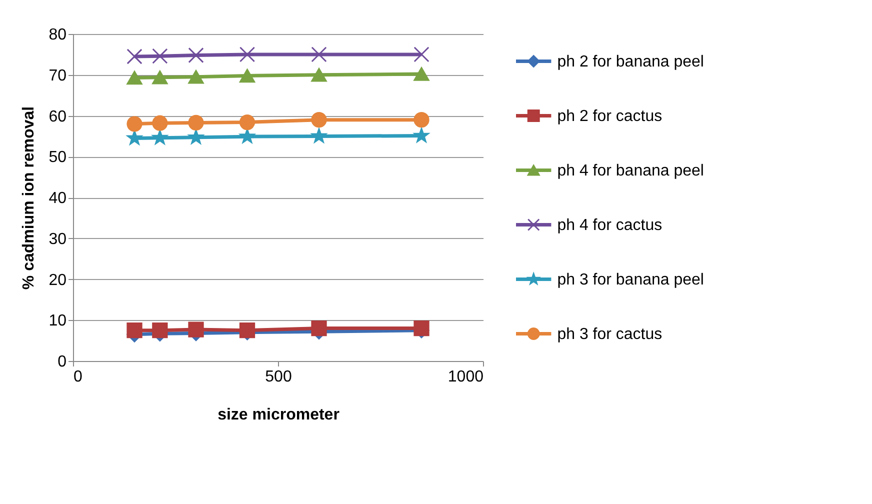  What do you see at coordinates (57, 75) in the screenshot?
I see `y-tick-label: 70` at bounding box center [57, 75].